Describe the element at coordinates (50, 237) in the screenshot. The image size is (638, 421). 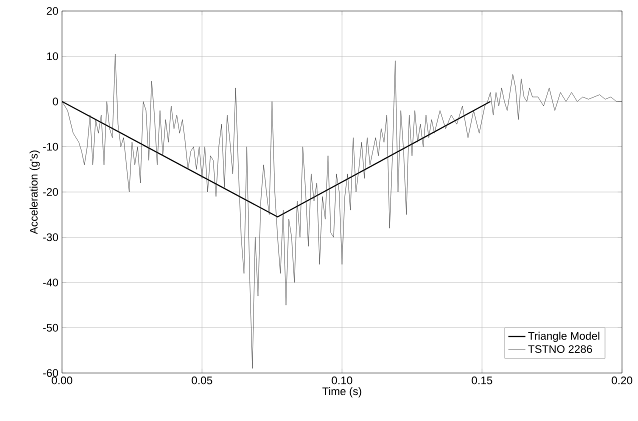
I see `y-tick-label: -30` at that location.